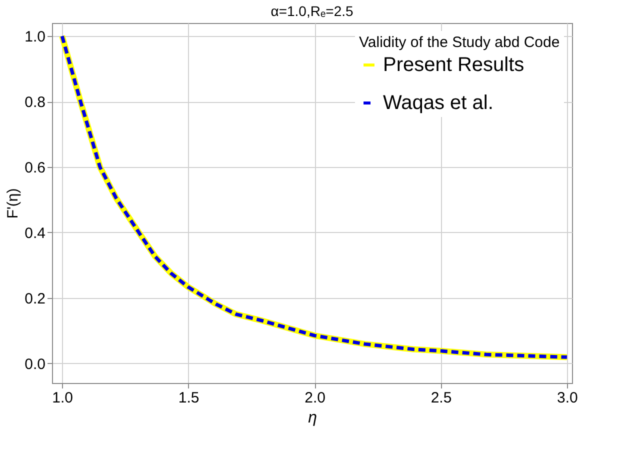  What do you see at coordinates (35, 299) in the screenshot?
I see `y-tick-label: 0.2` at bounding box center [35, 299].